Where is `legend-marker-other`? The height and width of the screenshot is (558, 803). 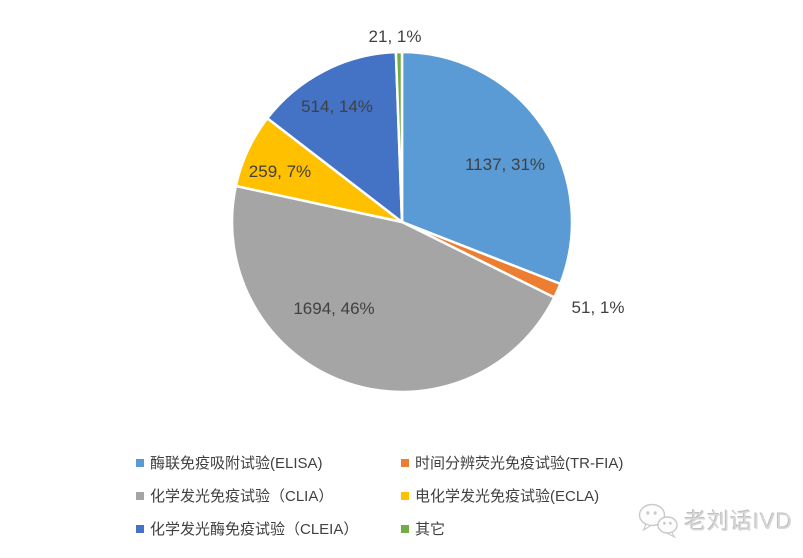 legend-marker-other is located at coordinates (405, 528).